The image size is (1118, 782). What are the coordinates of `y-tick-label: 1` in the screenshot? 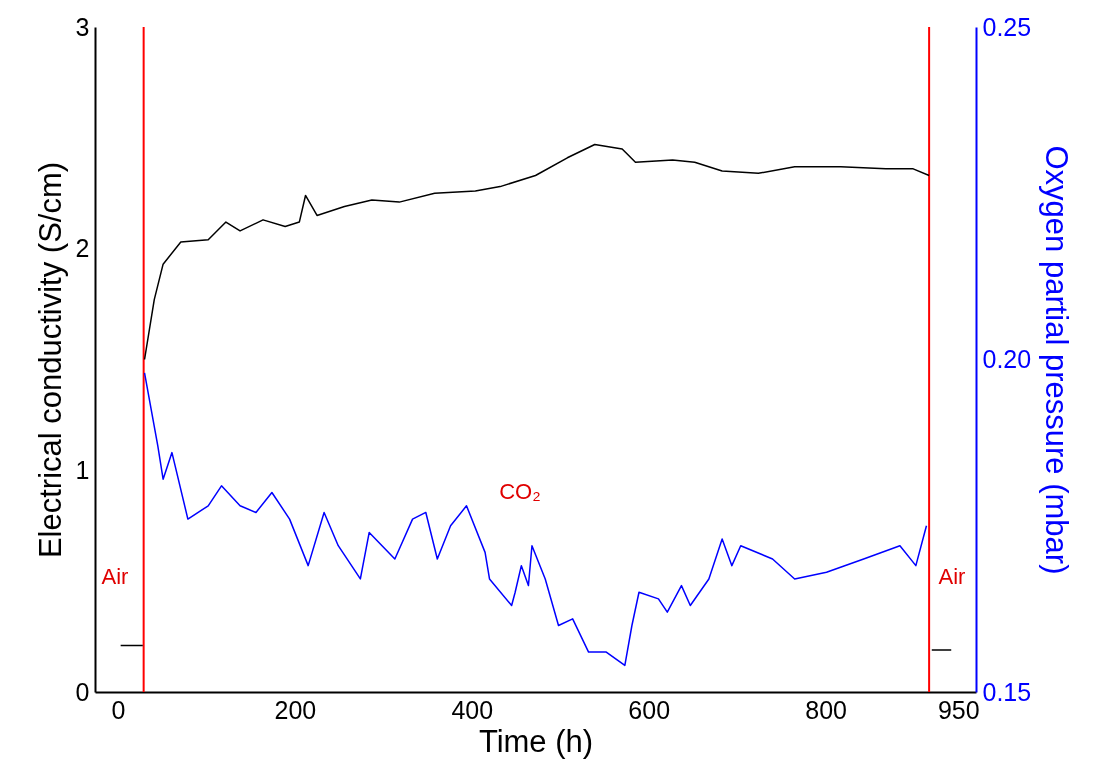 It's located at (82, 469).